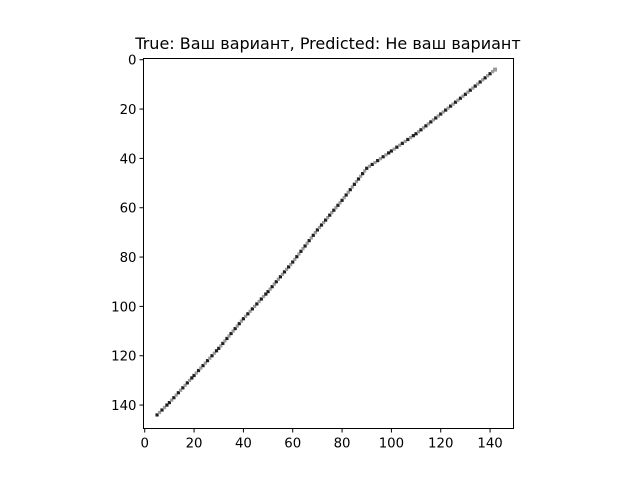  I want to click on y-tick-label: 40, so click(128, 159).